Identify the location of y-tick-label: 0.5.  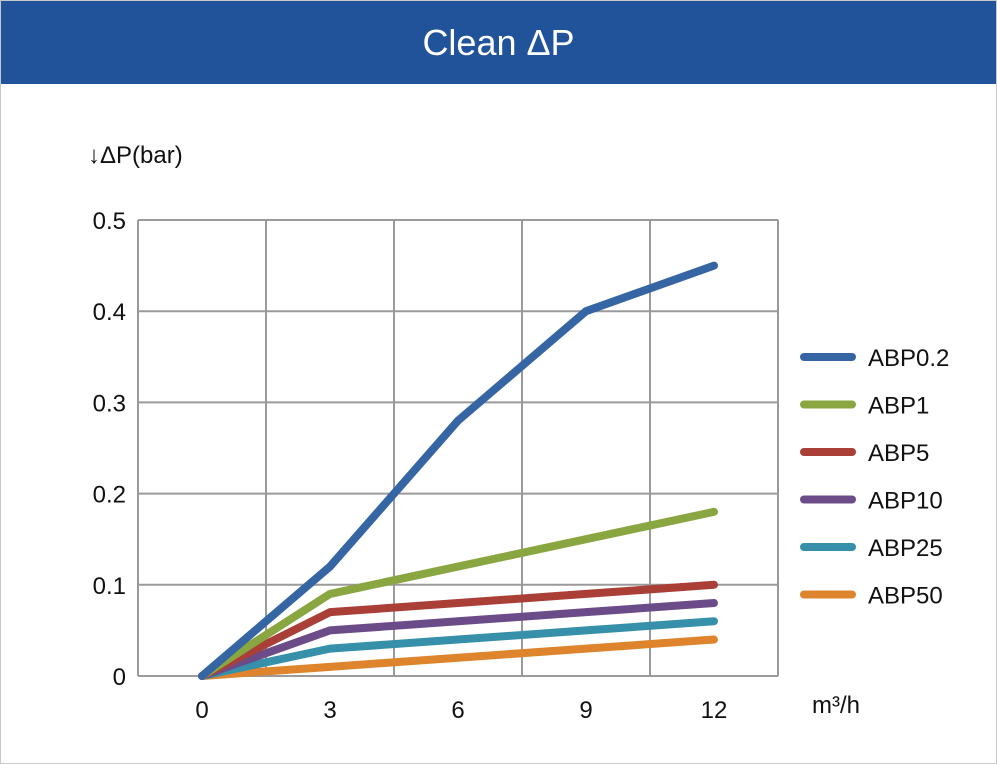
(109, 221).